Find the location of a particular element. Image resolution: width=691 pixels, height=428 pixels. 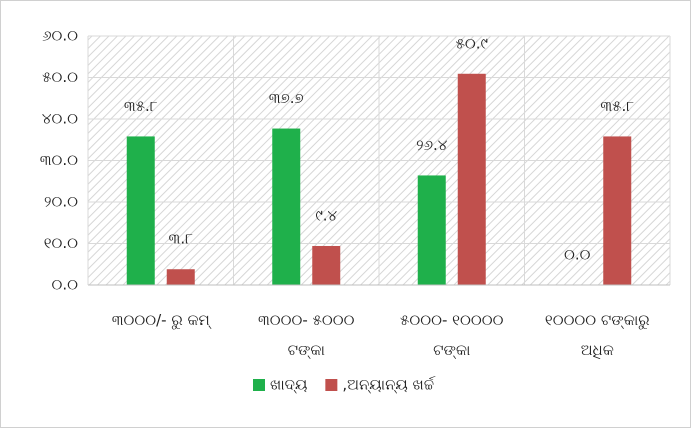

x-tick-label: ୩୦୦୦/- ରୁ କମ୍ is located at coordinates (160, 320).